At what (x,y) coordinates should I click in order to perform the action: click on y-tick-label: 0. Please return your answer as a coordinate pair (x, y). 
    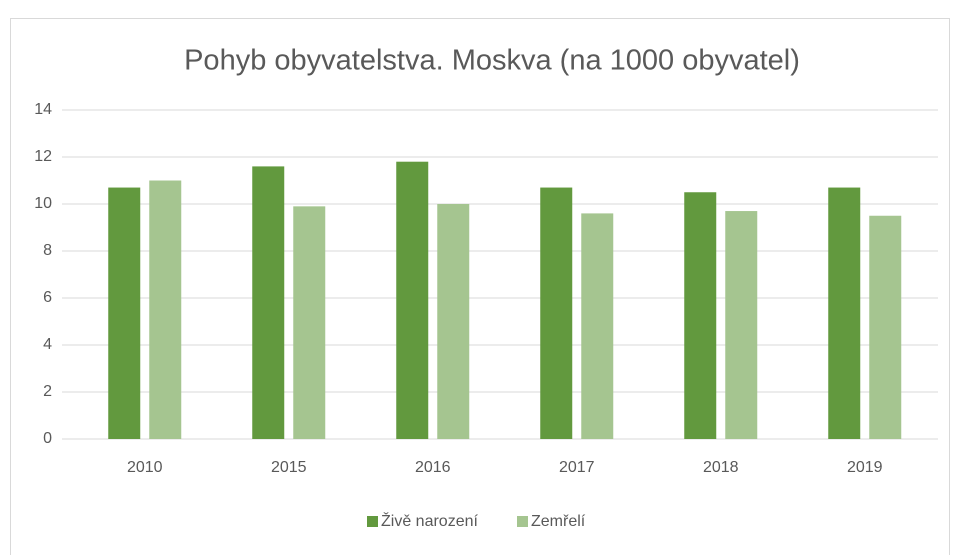
    Looking at the image, I should click on (47, 438).